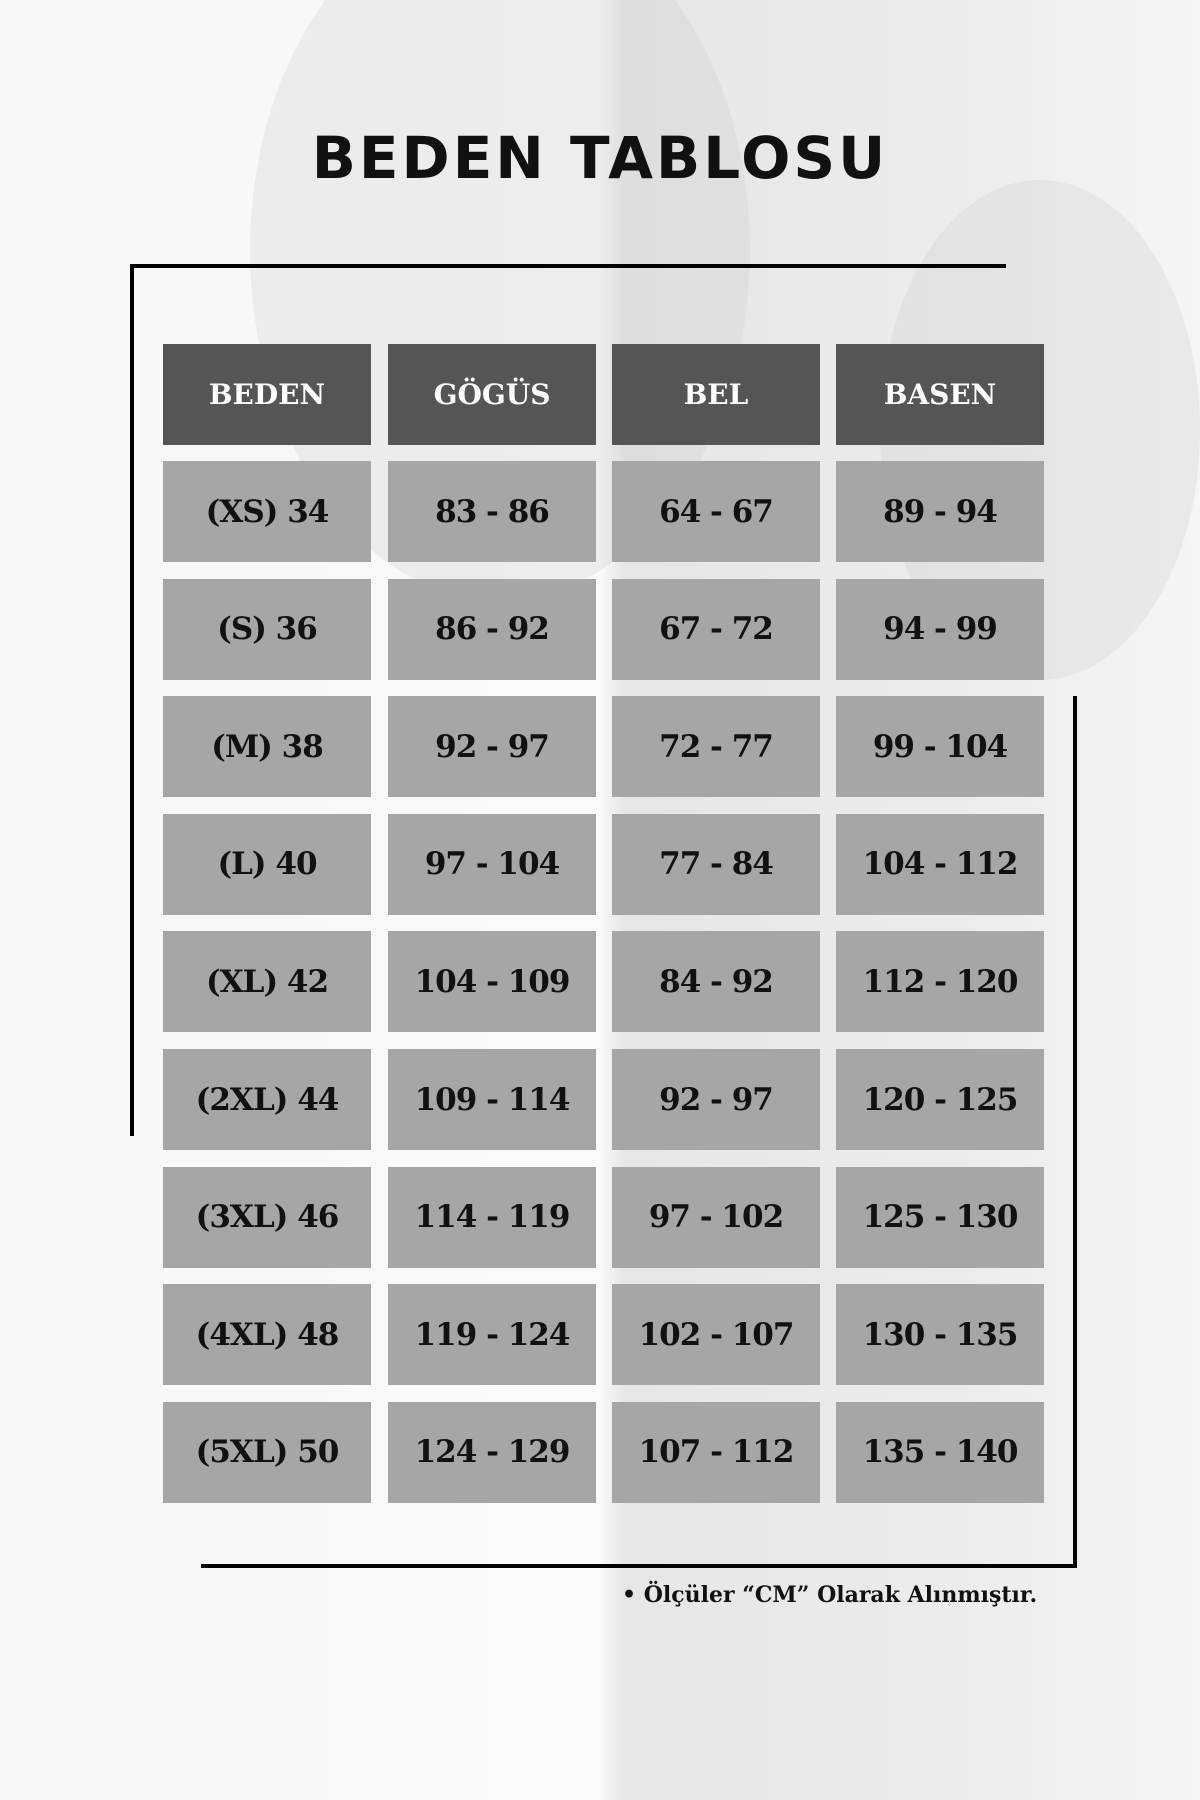  What do you see at coordinates (1075, 1132) in the screenshot?
I see `frame-right-line` at bounding box center [1075, 1132].